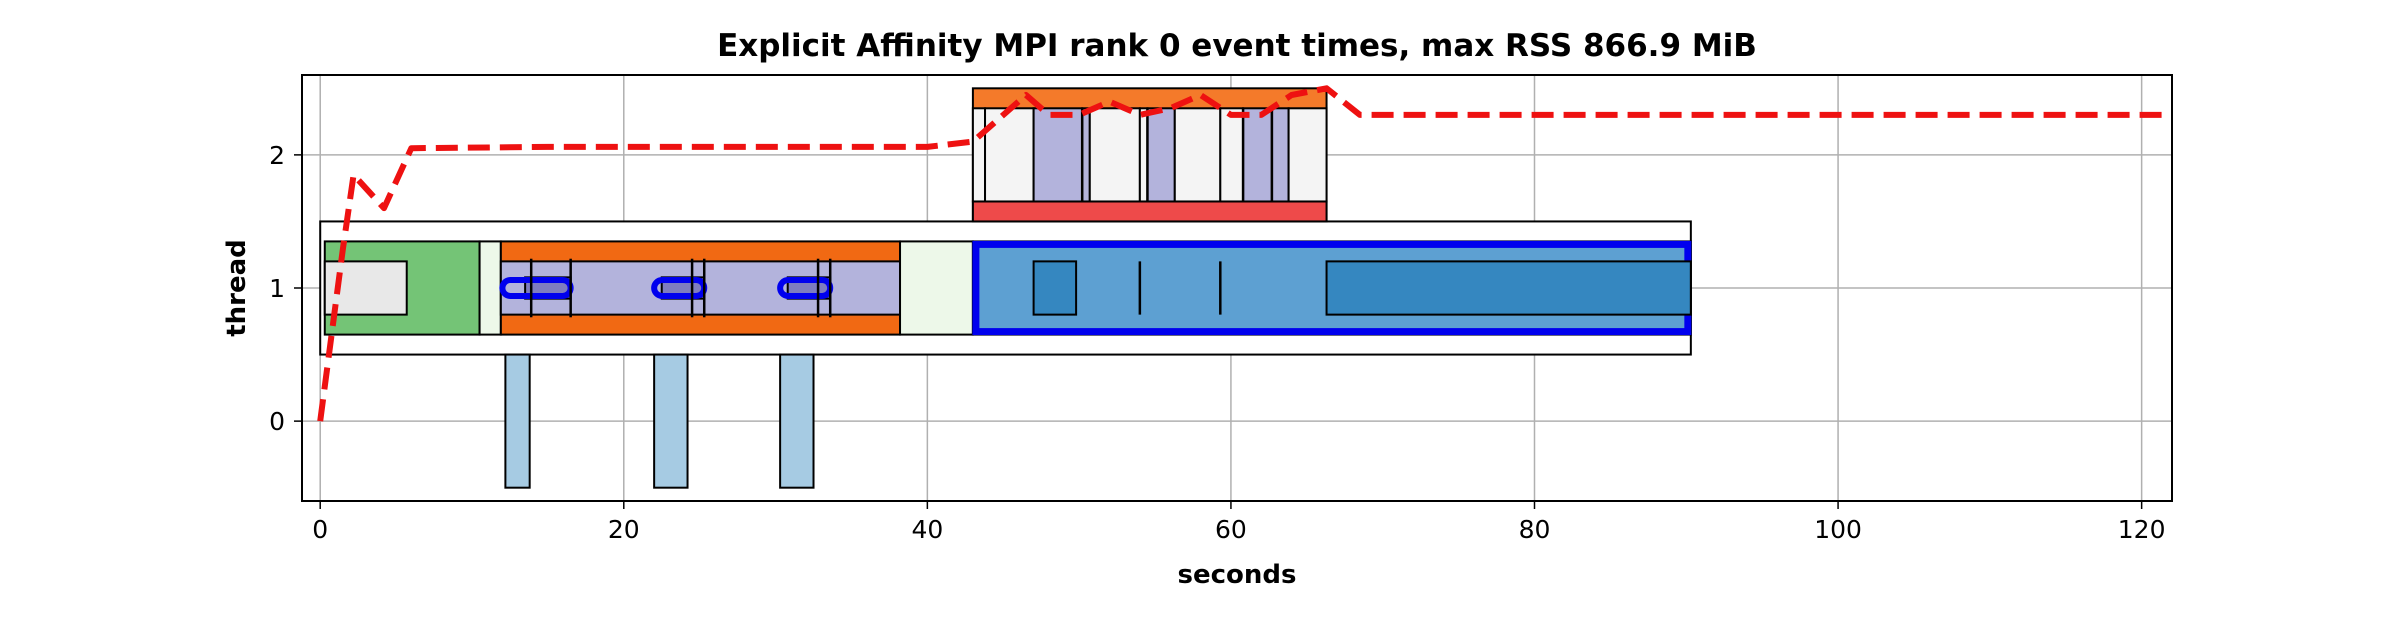 The image size is (2400, 625). Describe the element at coordinates (237, 288) in the screenshot. I see `y-axis-label: thread` at that location.